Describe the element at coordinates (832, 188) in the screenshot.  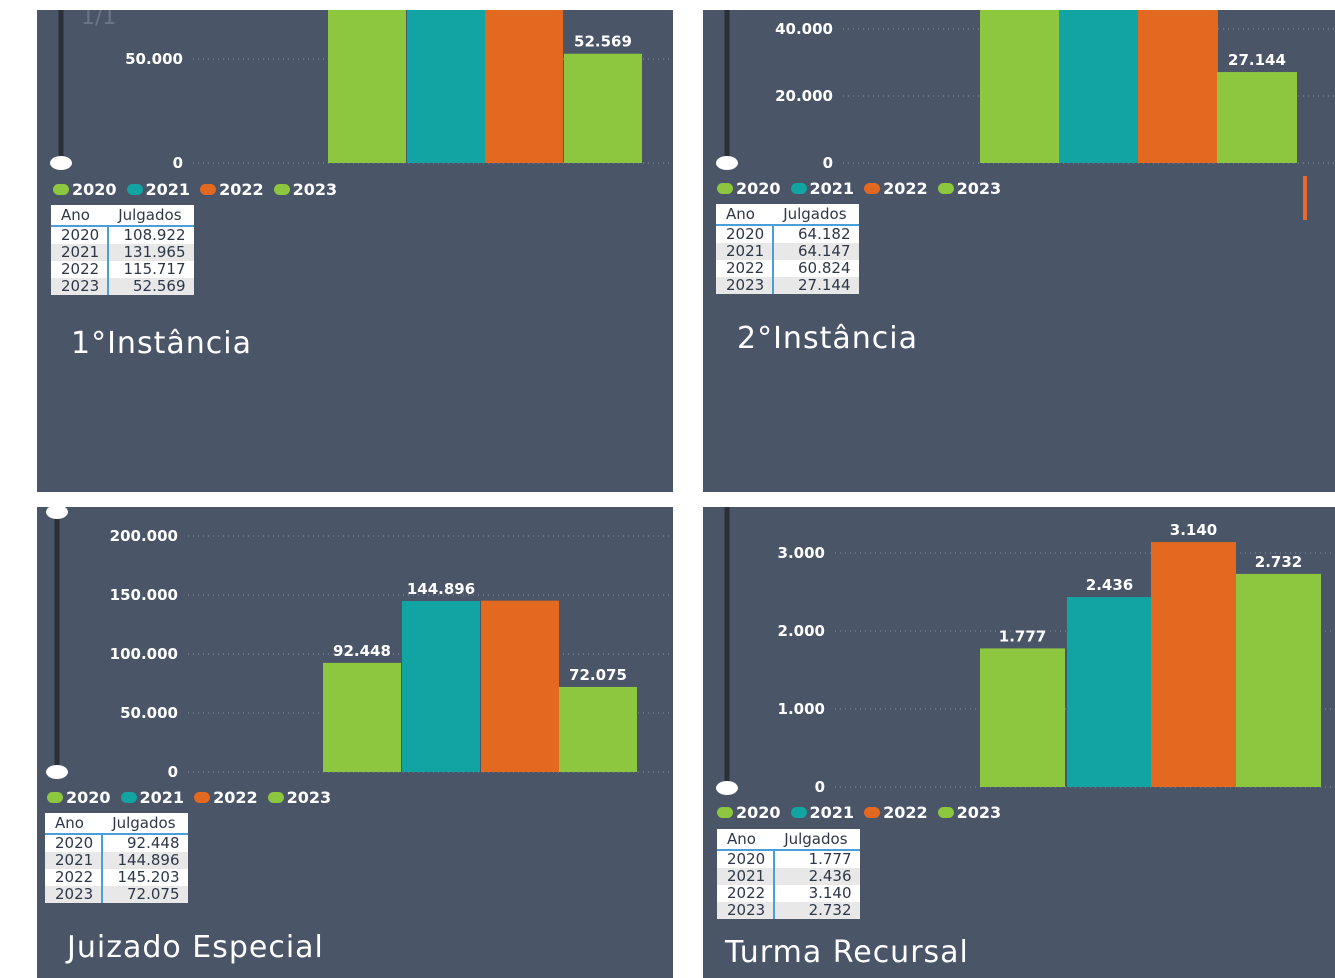
I see `legend-label: 2021` at that location.